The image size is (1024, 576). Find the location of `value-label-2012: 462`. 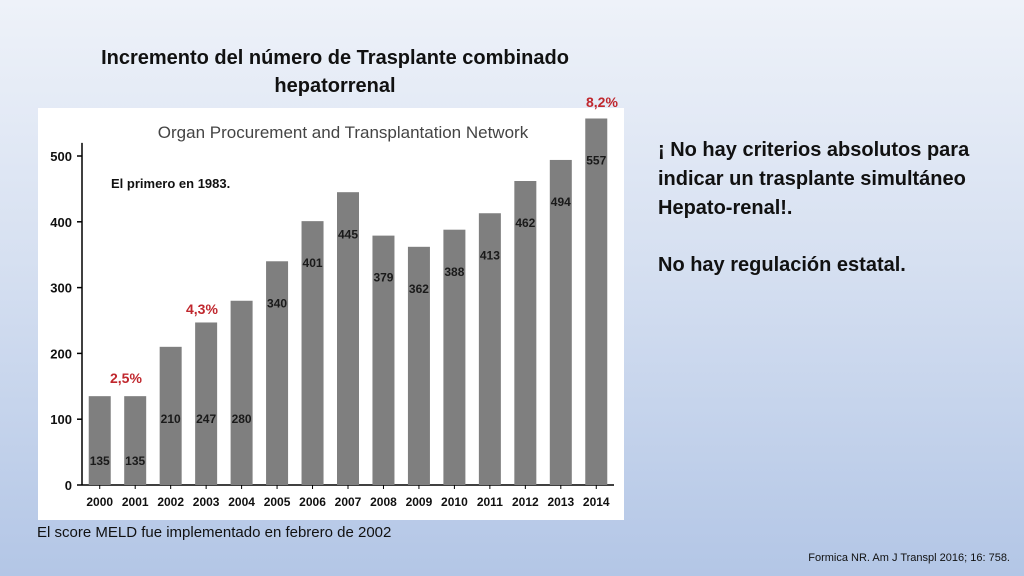

value-label-2012: 462 is located at coordinates (525, 223).